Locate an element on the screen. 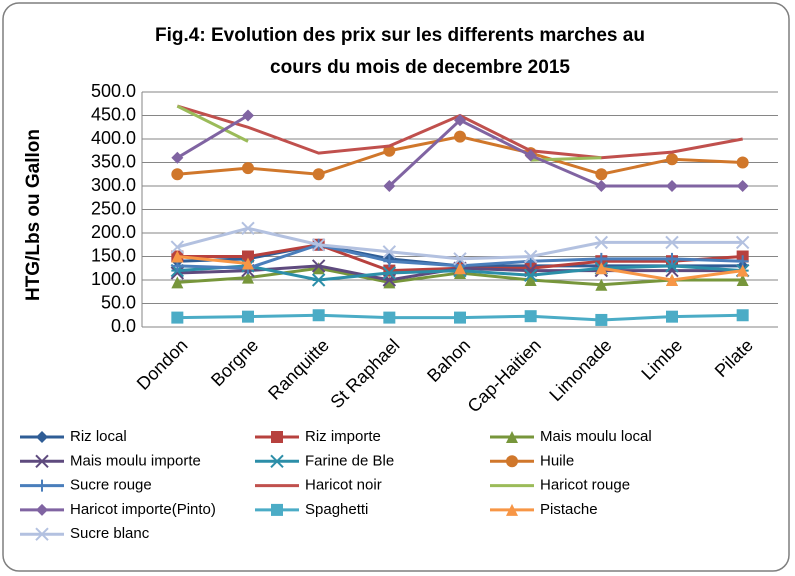  y-tick-label: 0.0 is located at coordinates (123, 326).